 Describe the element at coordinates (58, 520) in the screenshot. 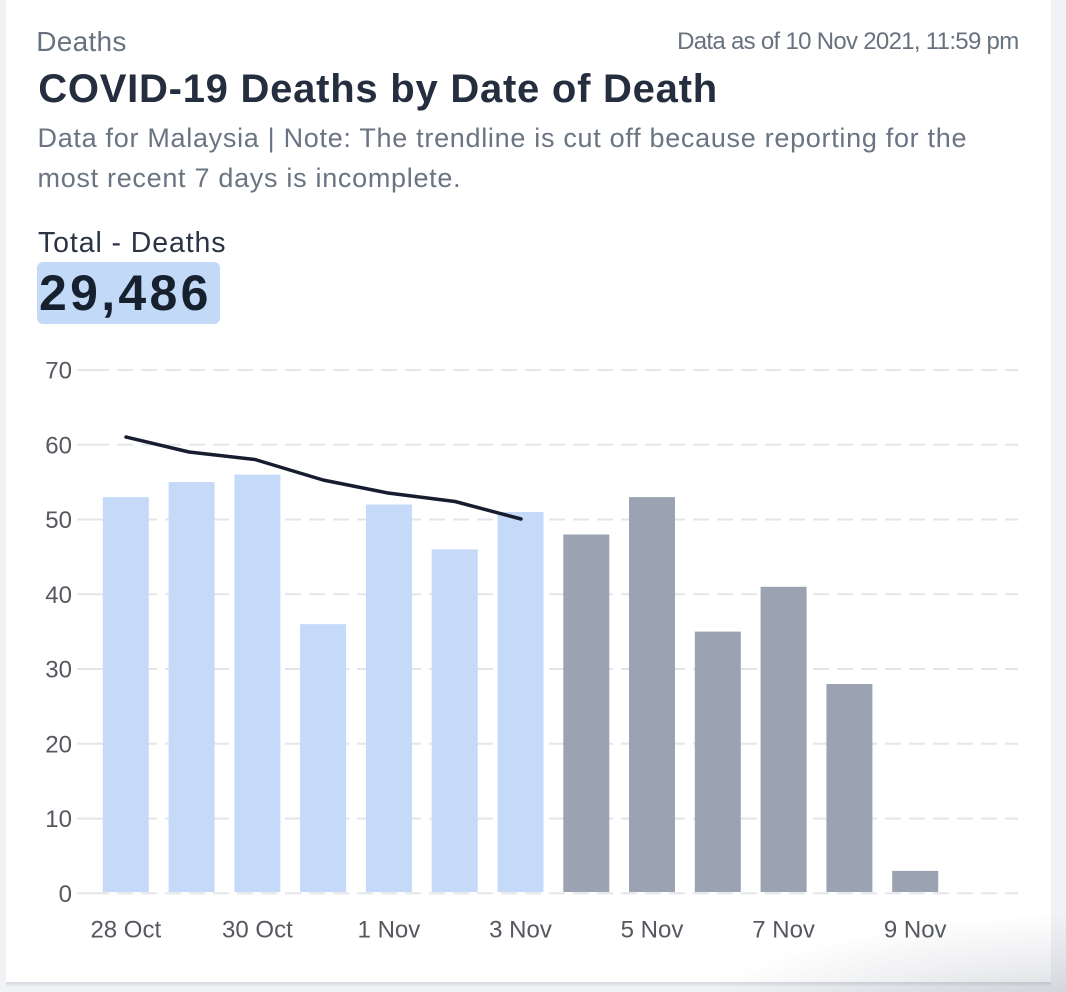

I see `svg-text: 50` at that location.